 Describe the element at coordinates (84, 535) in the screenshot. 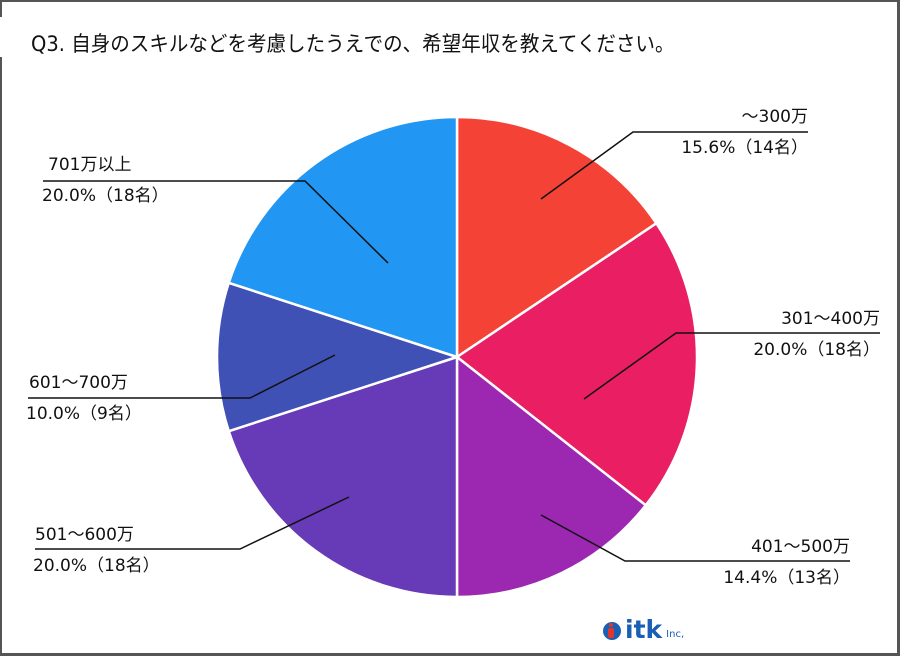

I see `label-category-600: 501～600万` at that location.